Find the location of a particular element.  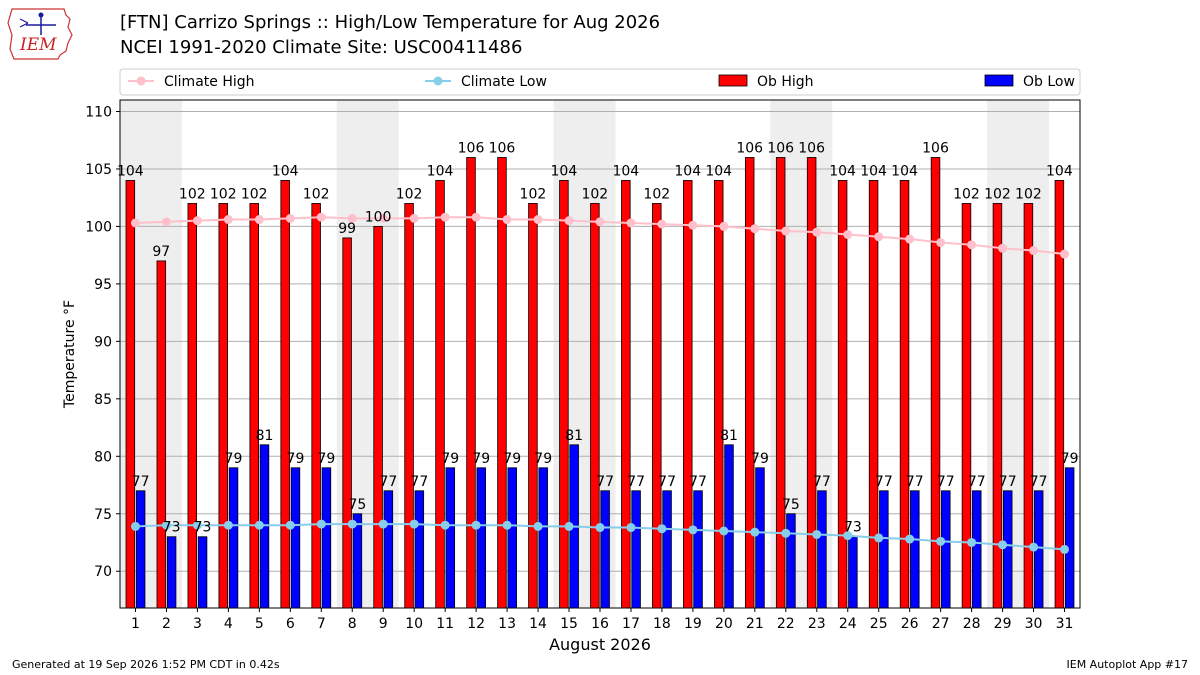

legend: Climate High Climate Low Ob High Ob Low is located at coordinates (600, 82).